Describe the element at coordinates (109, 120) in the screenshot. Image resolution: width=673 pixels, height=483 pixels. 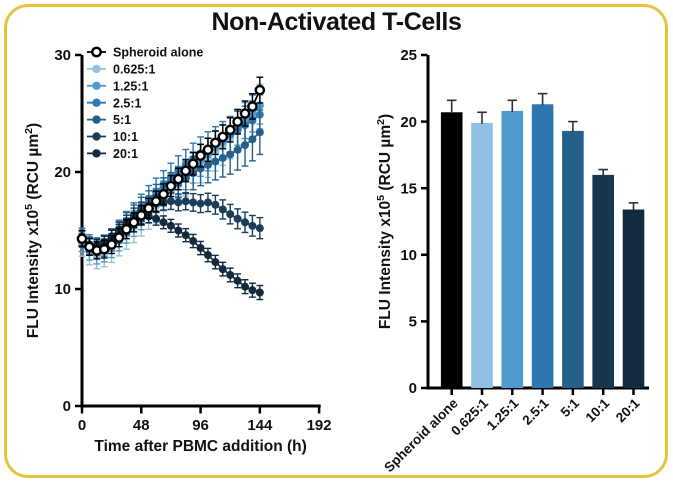
I see `legend-item-5:1: 5:1` at that location.